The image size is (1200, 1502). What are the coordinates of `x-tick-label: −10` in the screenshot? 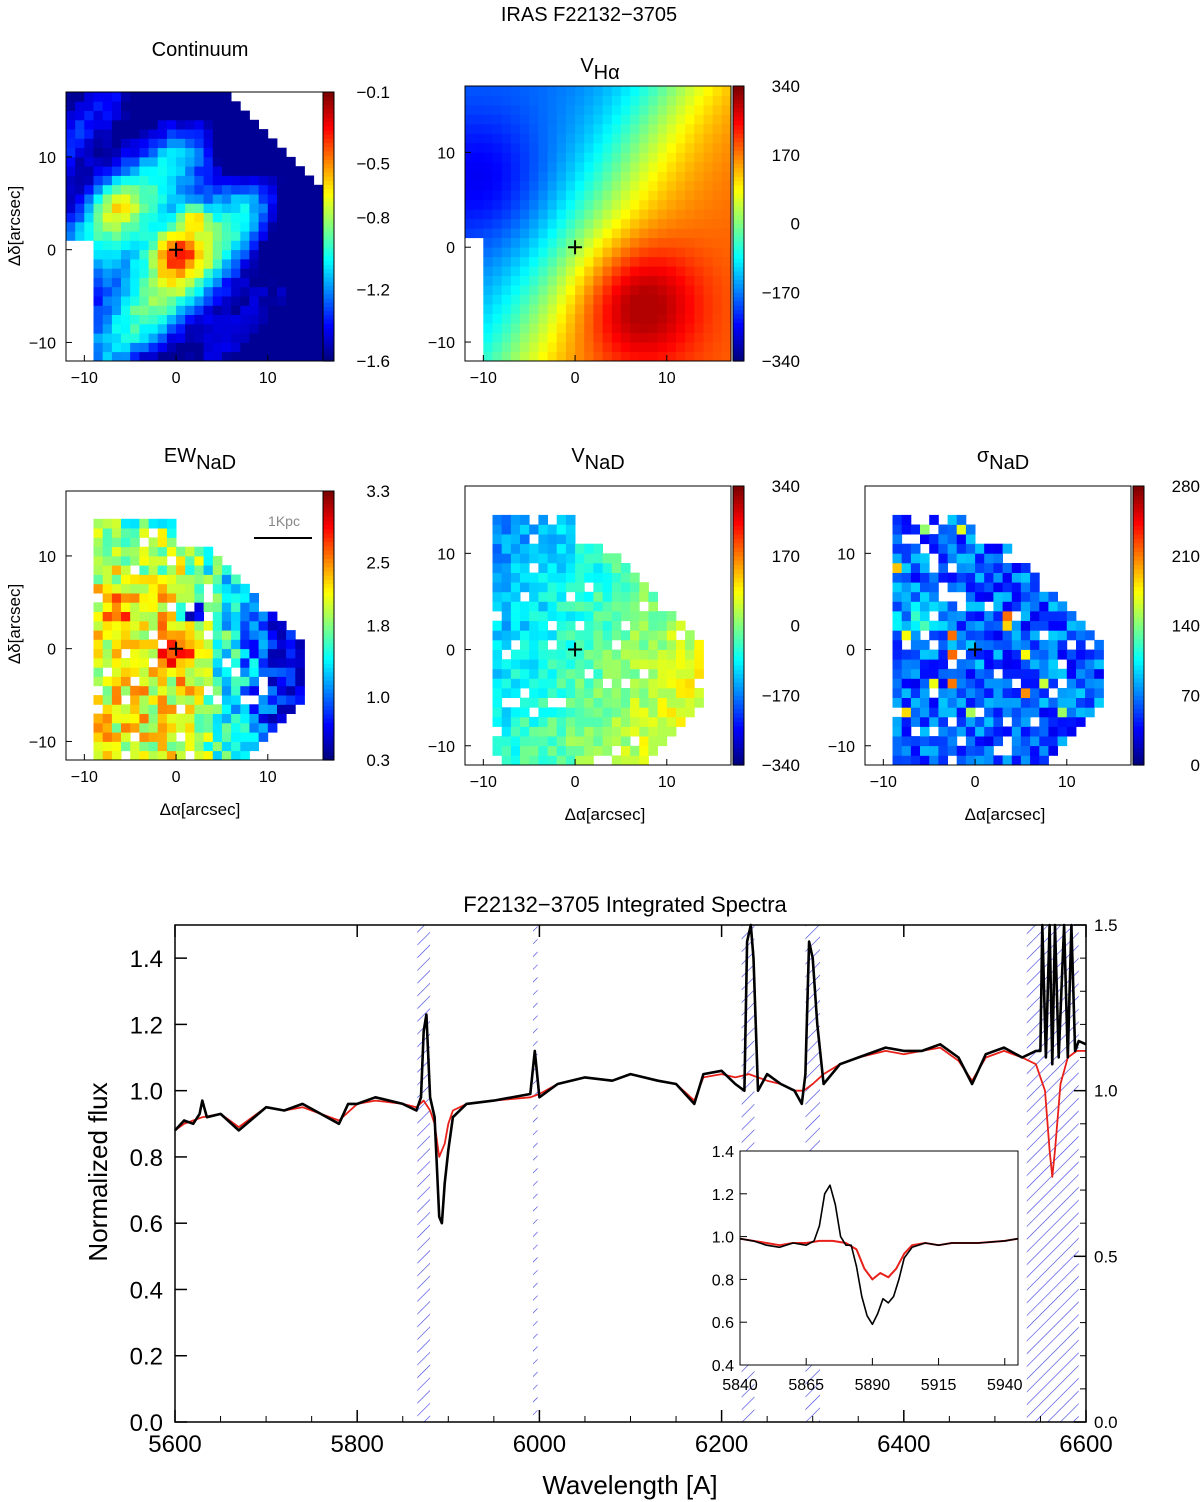 It's located at (483, 378).